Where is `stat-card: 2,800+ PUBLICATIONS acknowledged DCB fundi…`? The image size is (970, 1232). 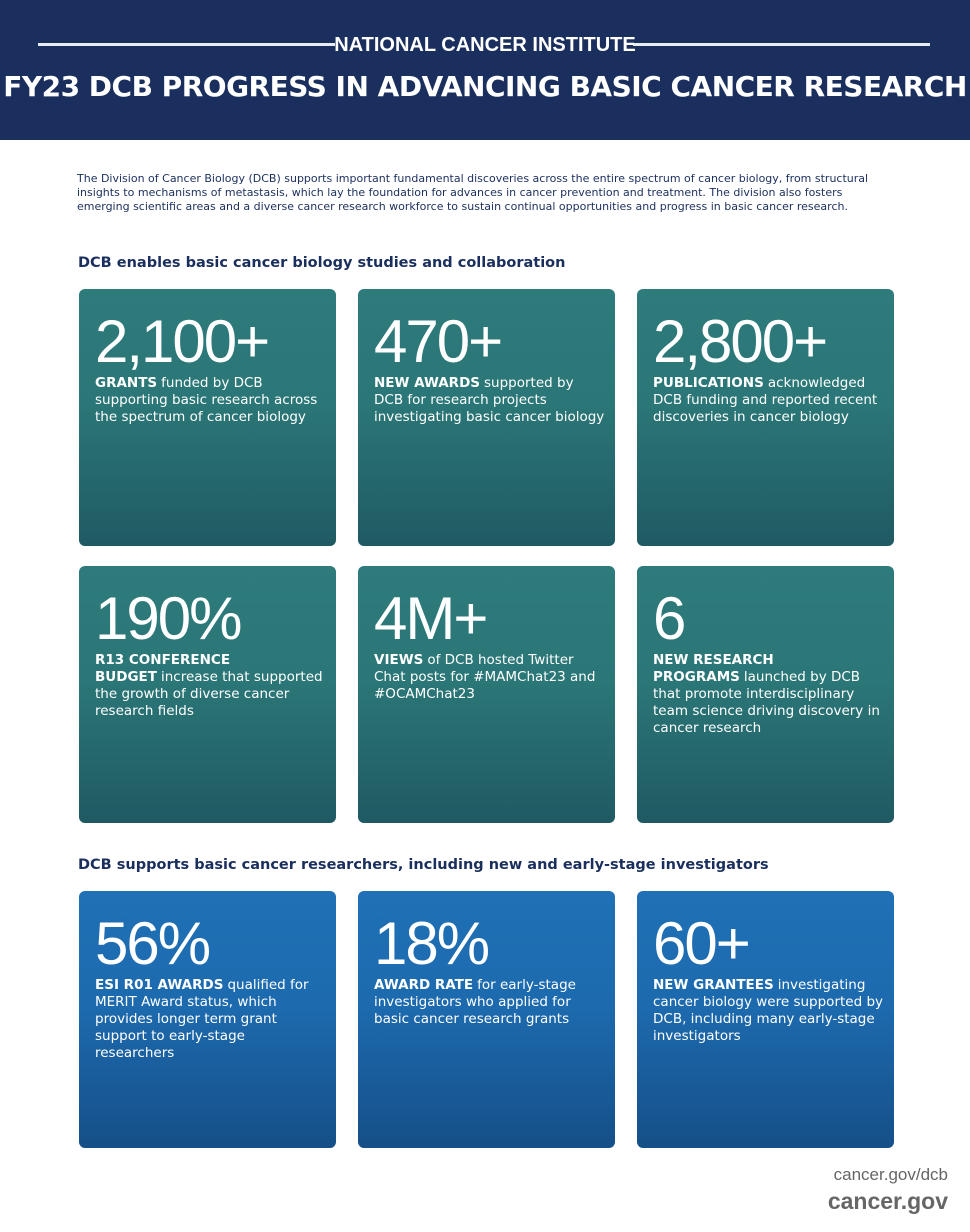
stat-card: 2,800+ PUBLICATIONS acknowledged DCB fundi… is located at coordinates (765, 417).